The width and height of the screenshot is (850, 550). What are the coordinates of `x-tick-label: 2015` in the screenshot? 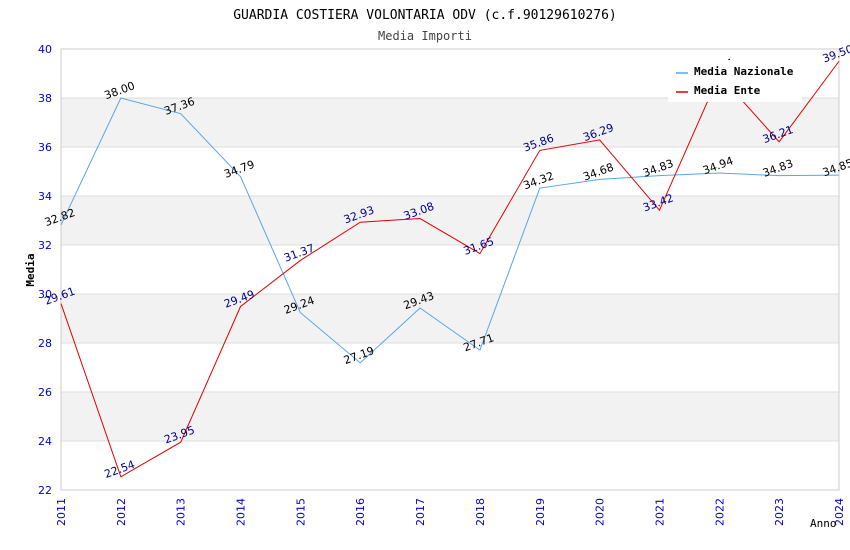 It's located at (300, 512).